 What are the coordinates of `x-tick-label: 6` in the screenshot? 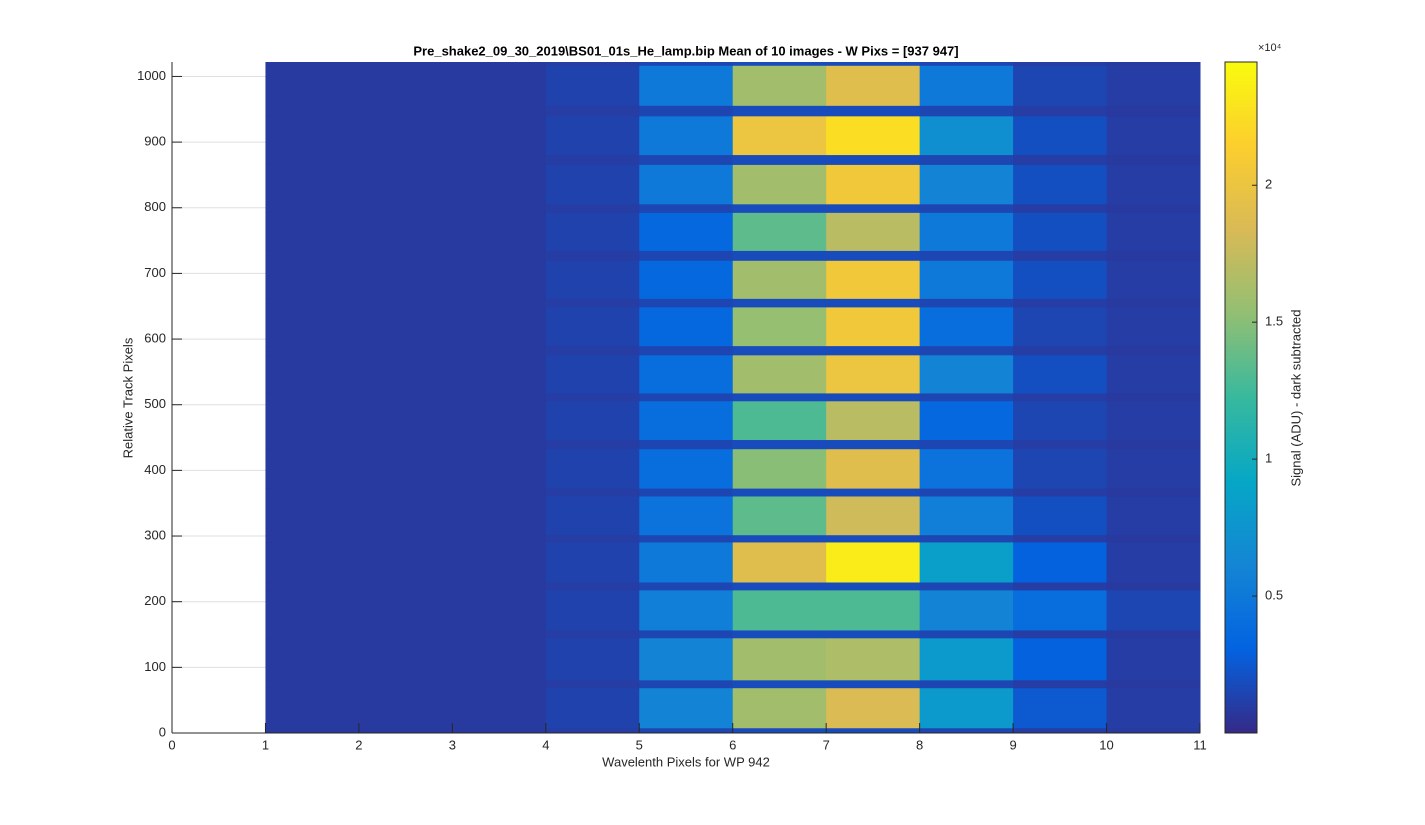 It's located at (732, 744).